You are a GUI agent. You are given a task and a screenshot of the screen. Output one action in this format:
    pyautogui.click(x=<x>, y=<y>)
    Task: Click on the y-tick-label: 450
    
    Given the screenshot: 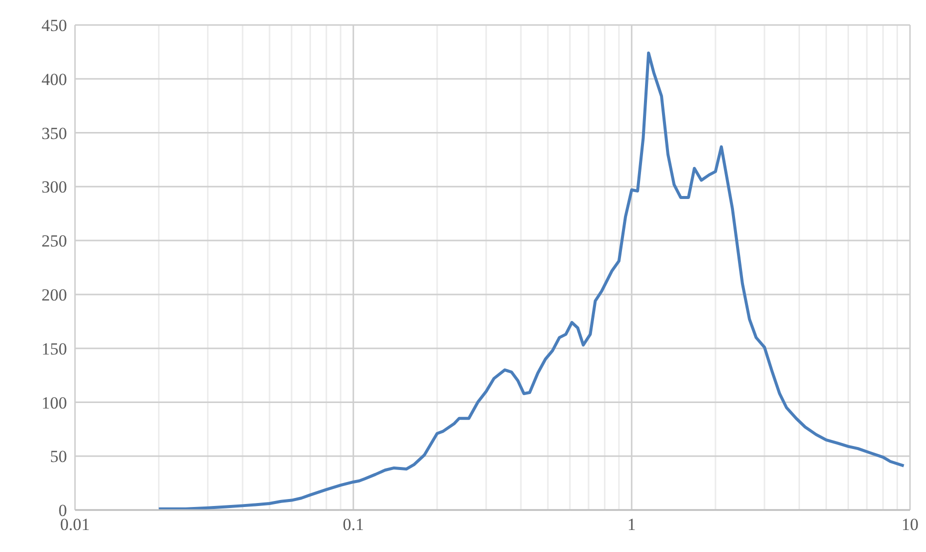 What is the action you would take?
    pyautogui.click(x=54, y=26)
    